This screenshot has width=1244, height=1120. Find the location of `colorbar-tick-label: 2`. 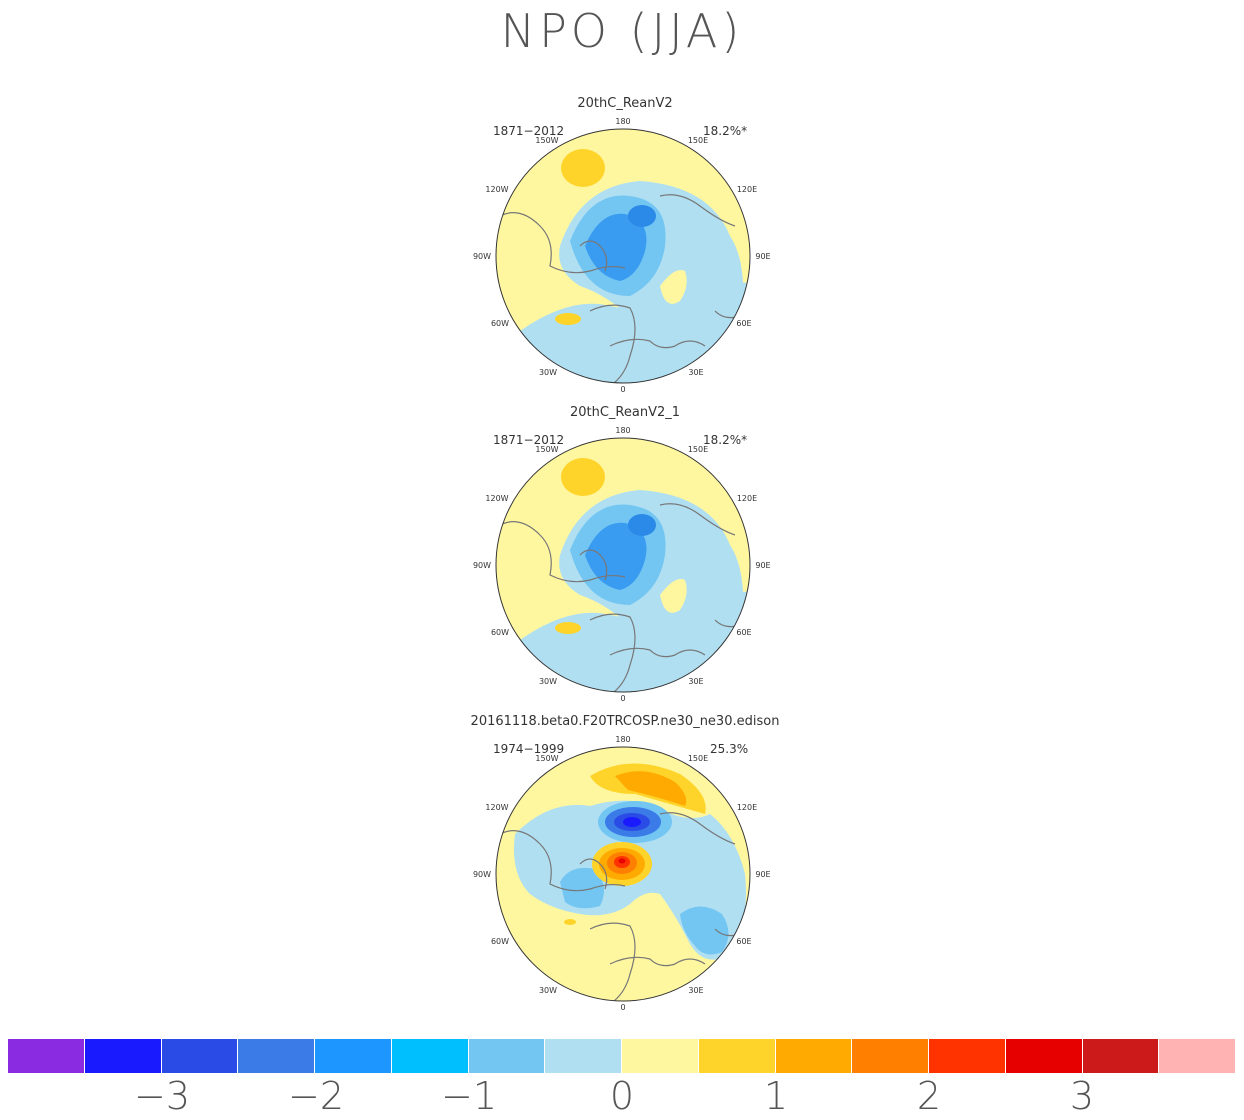

colorbar-tick-label: 2 is located at coordinates (929, 1096).